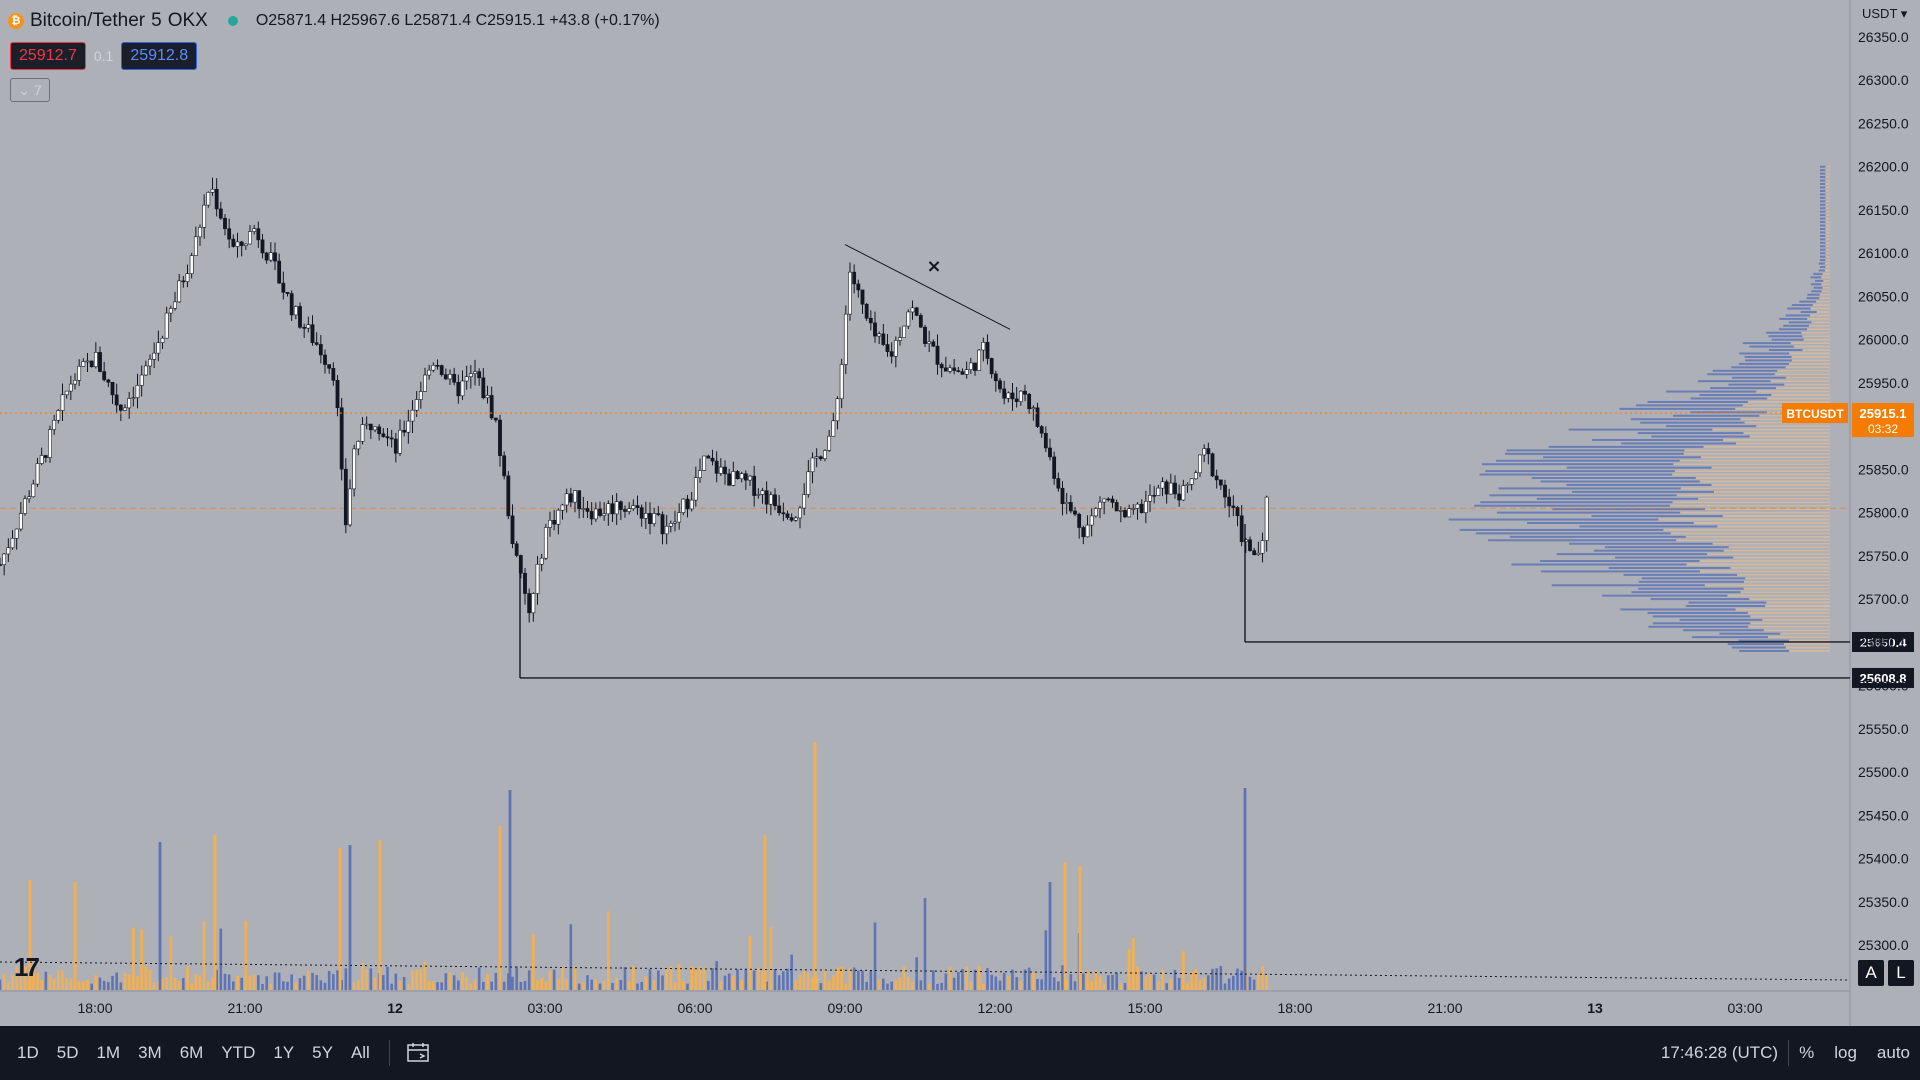 The width and height of the screenshot is (1920, 1080). I want to click on auto-scale-toggle: auto, so click(1893, 1052).